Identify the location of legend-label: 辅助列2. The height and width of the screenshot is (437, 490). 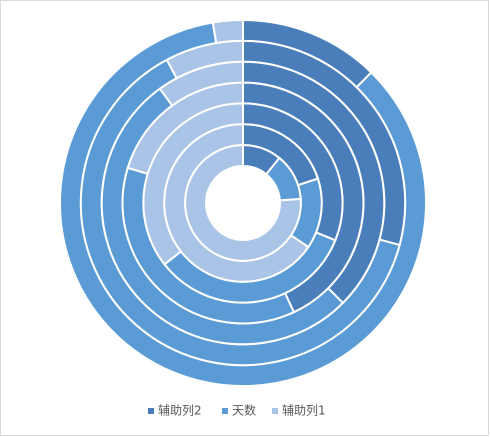
(180, 411).